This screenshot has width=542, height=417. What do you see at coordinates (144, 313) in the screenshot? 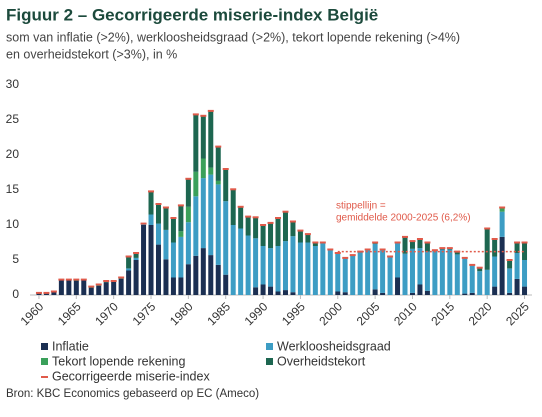
I see `x-tick-label: 1975` at bounding box center [144, 313].